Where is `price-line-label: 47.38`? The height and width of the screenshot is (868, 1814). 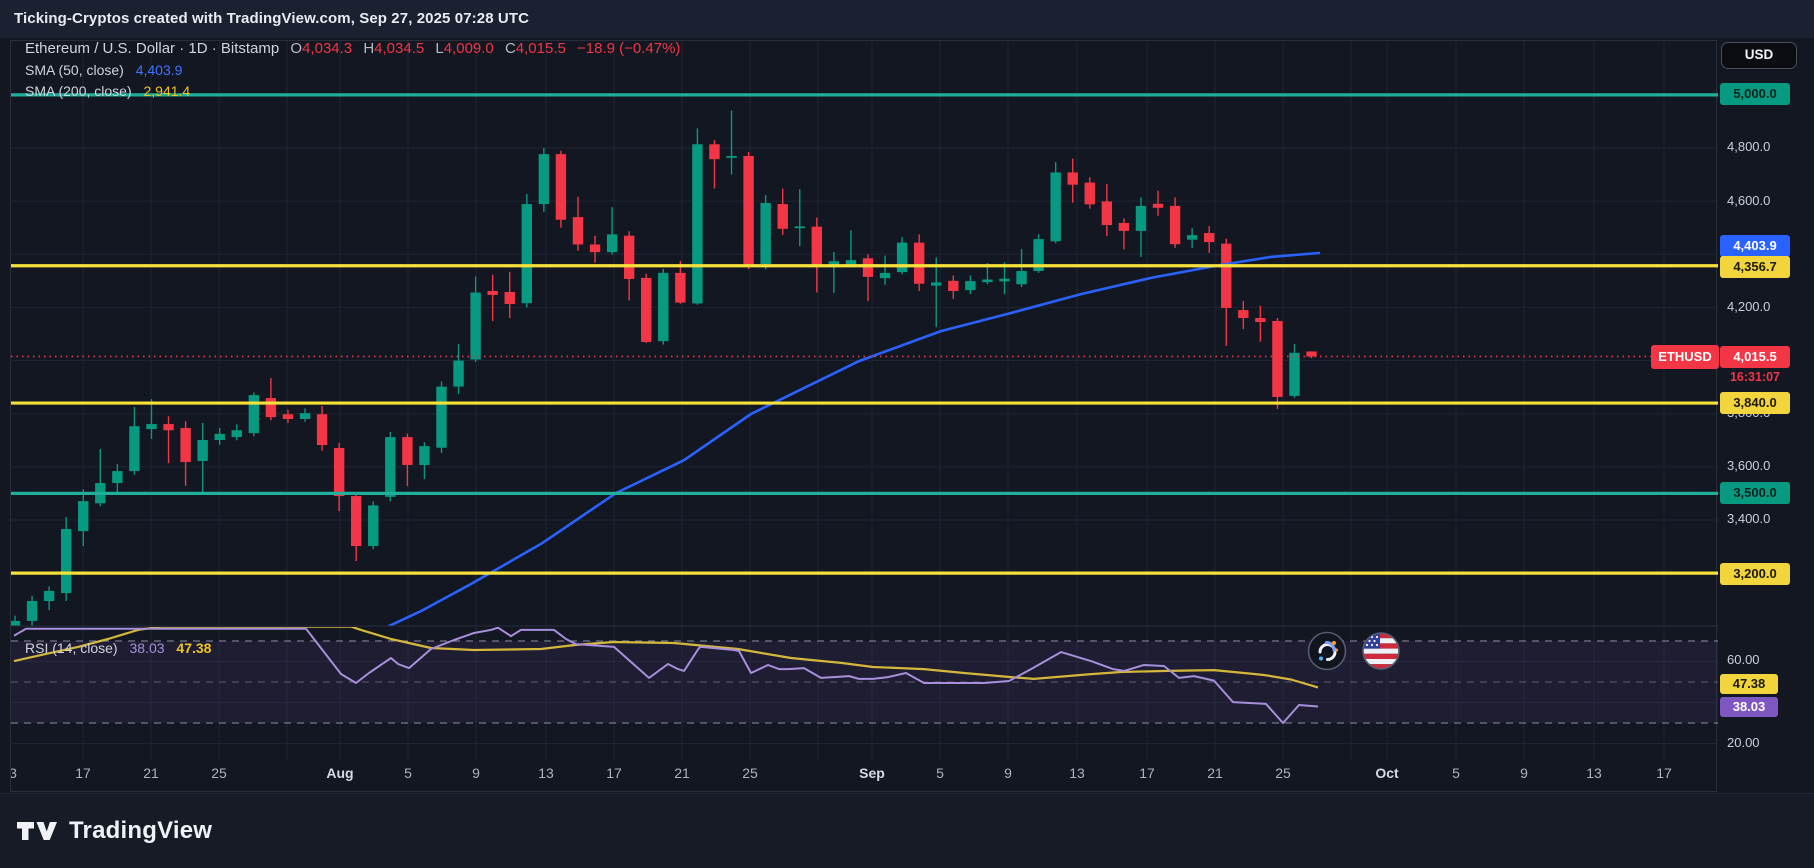 price-line-label: 47.38 is located at coordinates (1749, 684).